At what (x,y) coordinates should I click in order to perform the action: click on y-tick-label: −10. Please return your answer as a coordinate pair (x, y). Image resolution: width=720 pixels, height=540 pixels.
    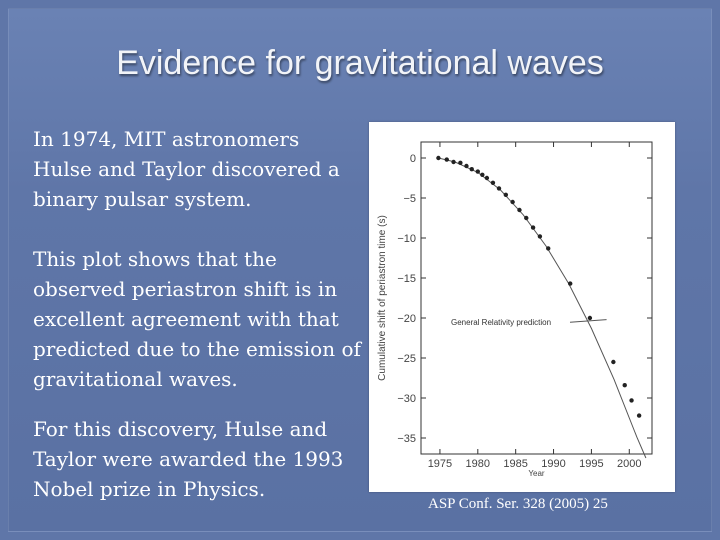
    Looking at the image, I should click on (406, 239).